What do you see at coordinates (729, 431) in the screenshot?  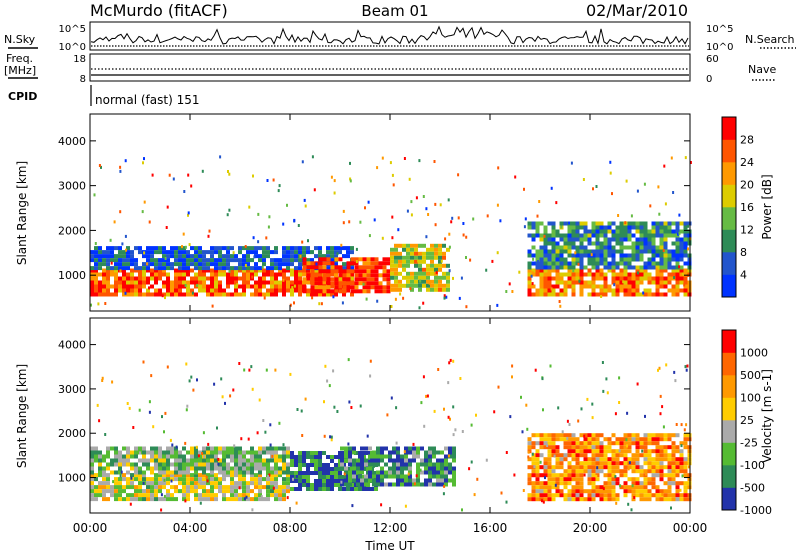 I see `colorbar-segment` at bounding box center [729, 431].